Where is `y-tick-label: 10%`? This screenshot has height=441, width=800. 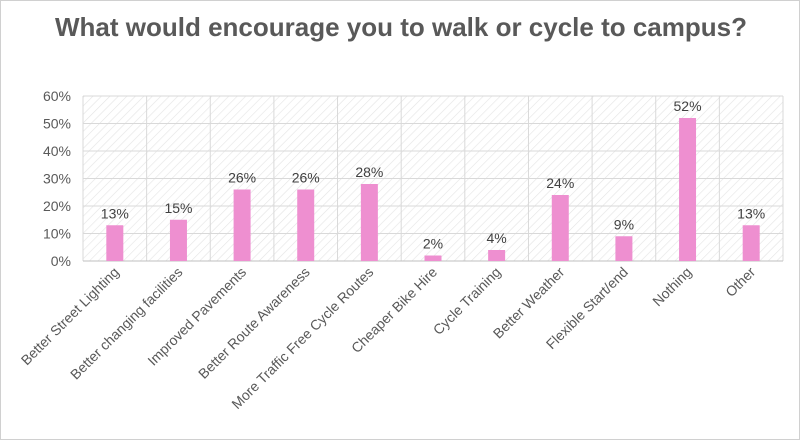
y-tick-label: 10% is located at coordinates (57, 234).